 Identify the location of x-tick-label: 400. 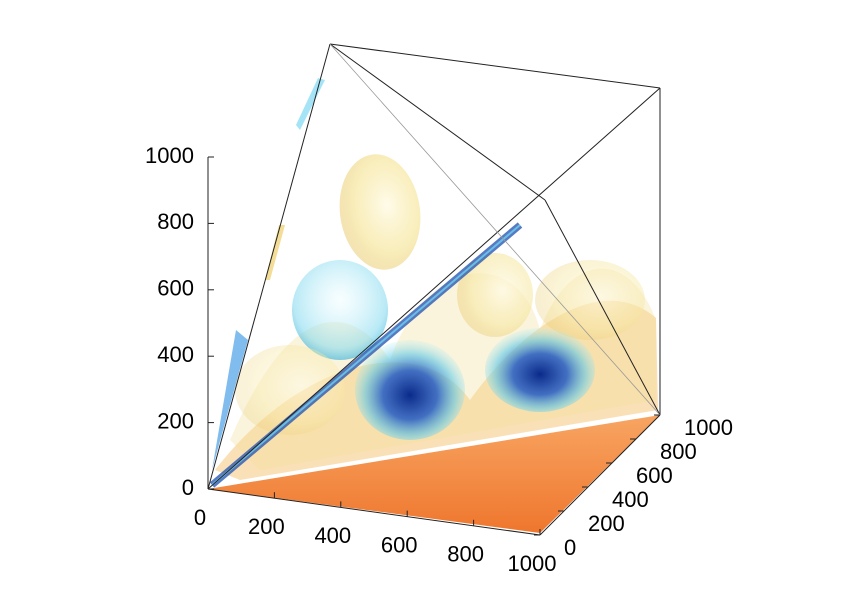
(332, 535).